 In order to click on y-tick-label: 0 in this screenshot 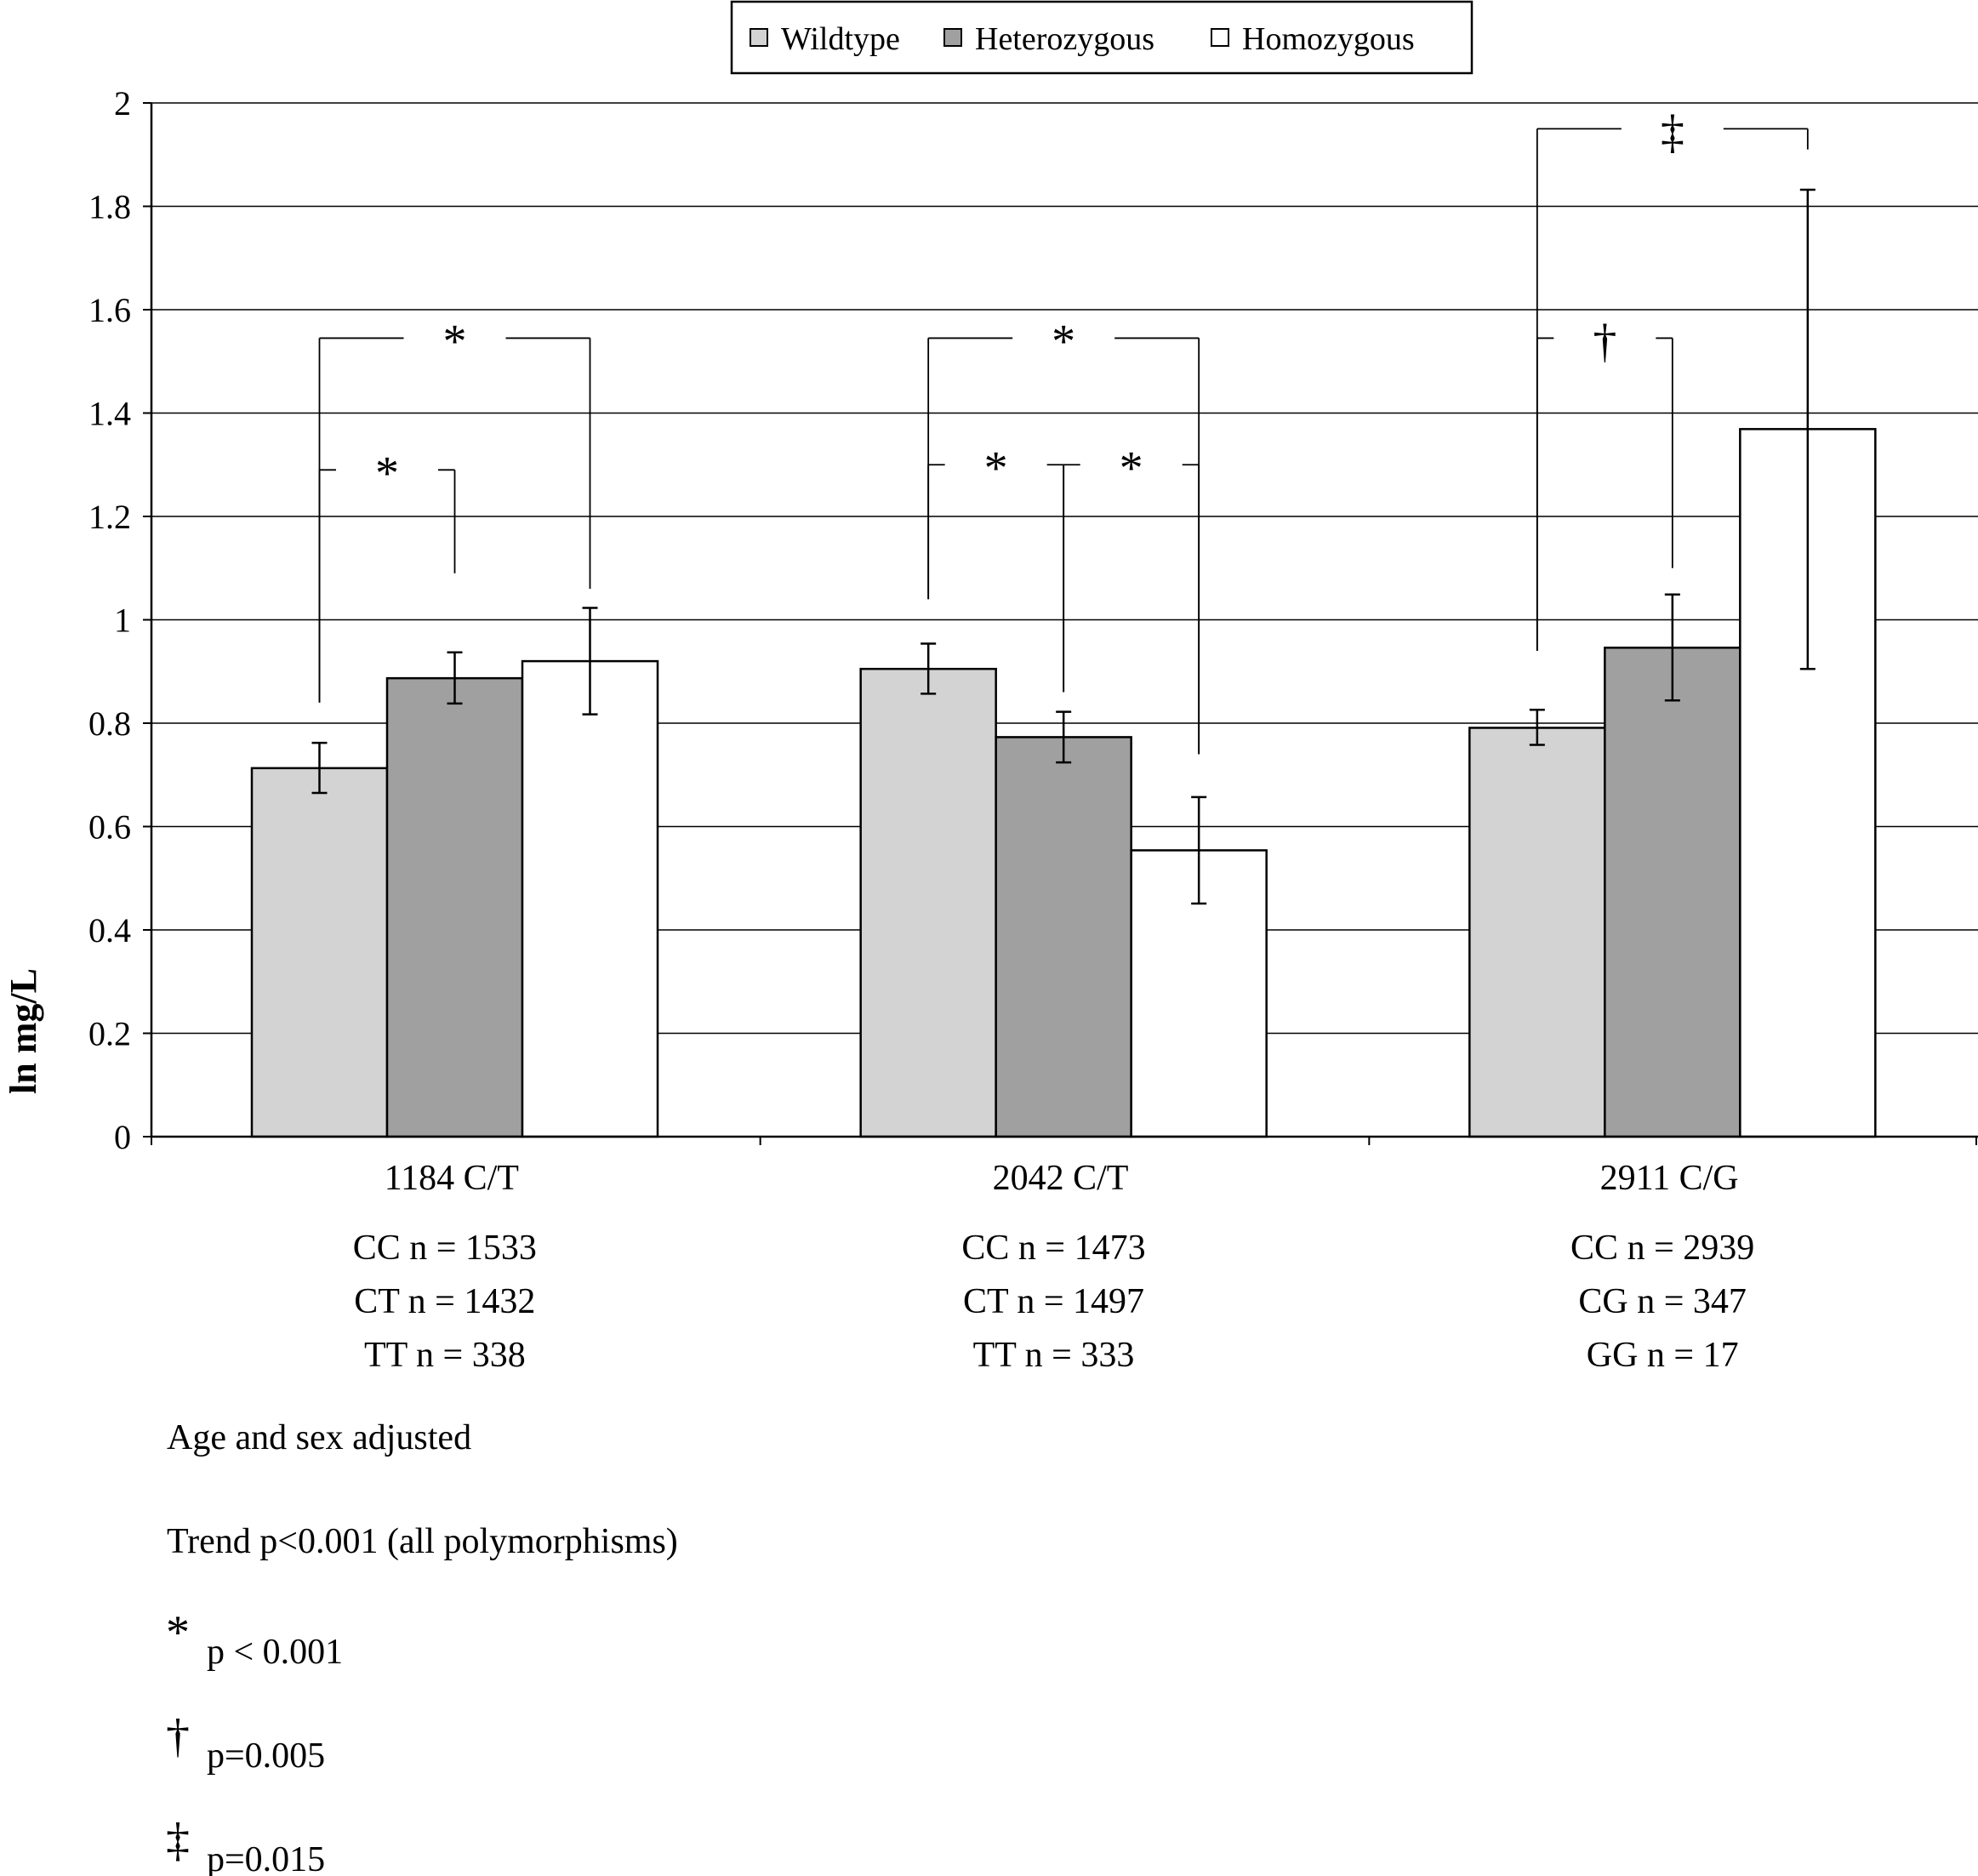, I will do `click(122, 1137)`.